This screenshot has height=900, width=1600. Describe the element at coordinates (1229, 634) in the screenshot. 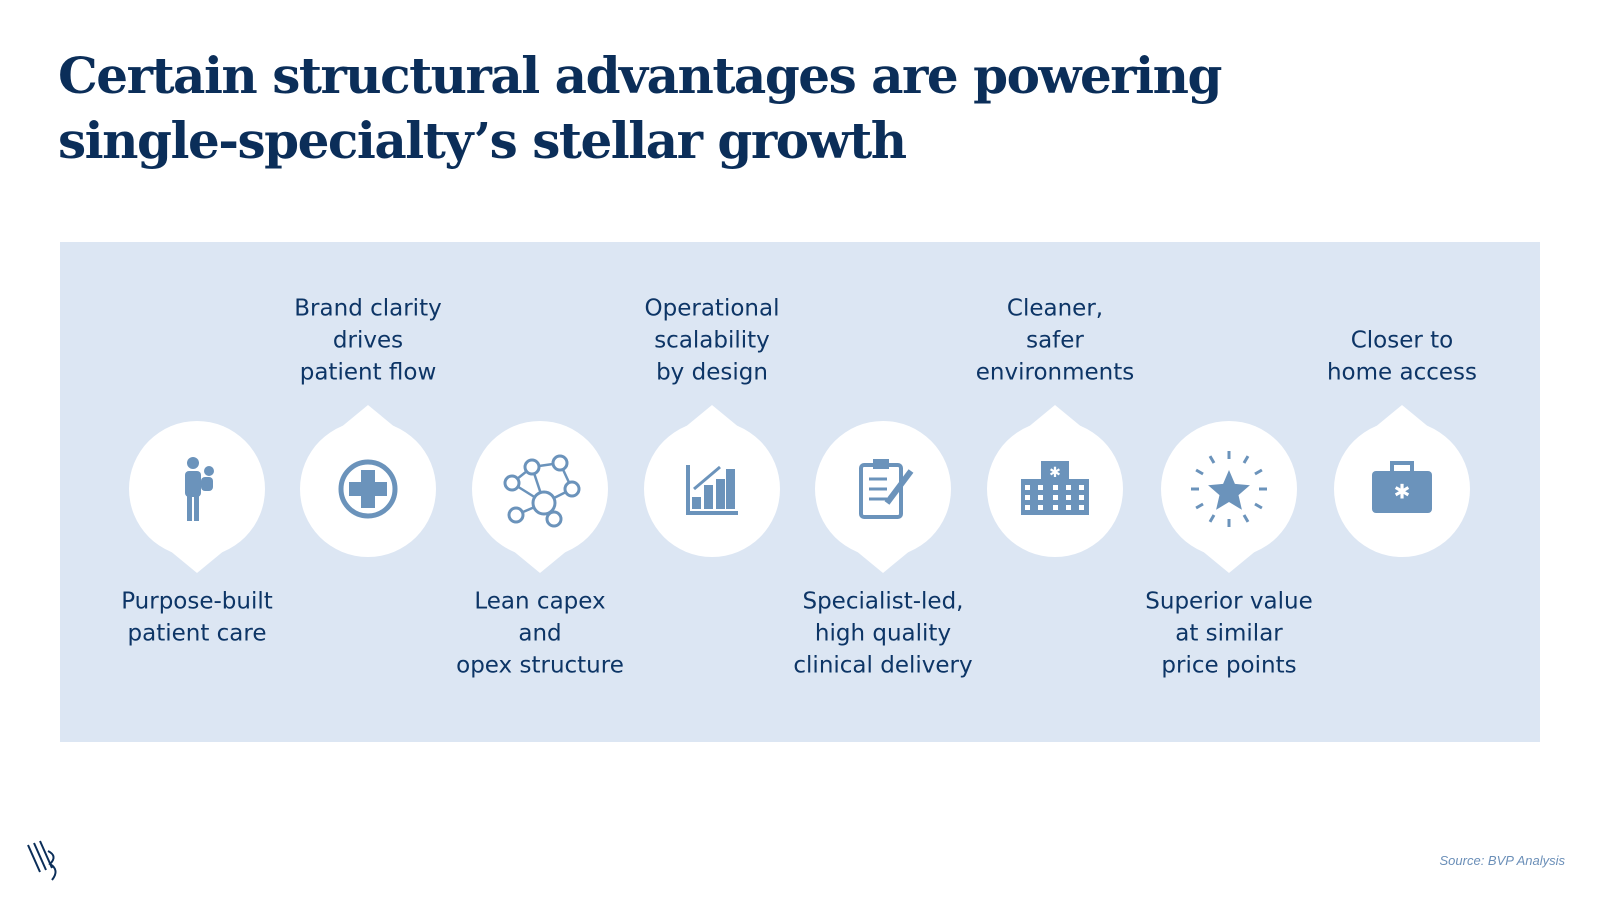

I see `item-label: at similar` at that location.